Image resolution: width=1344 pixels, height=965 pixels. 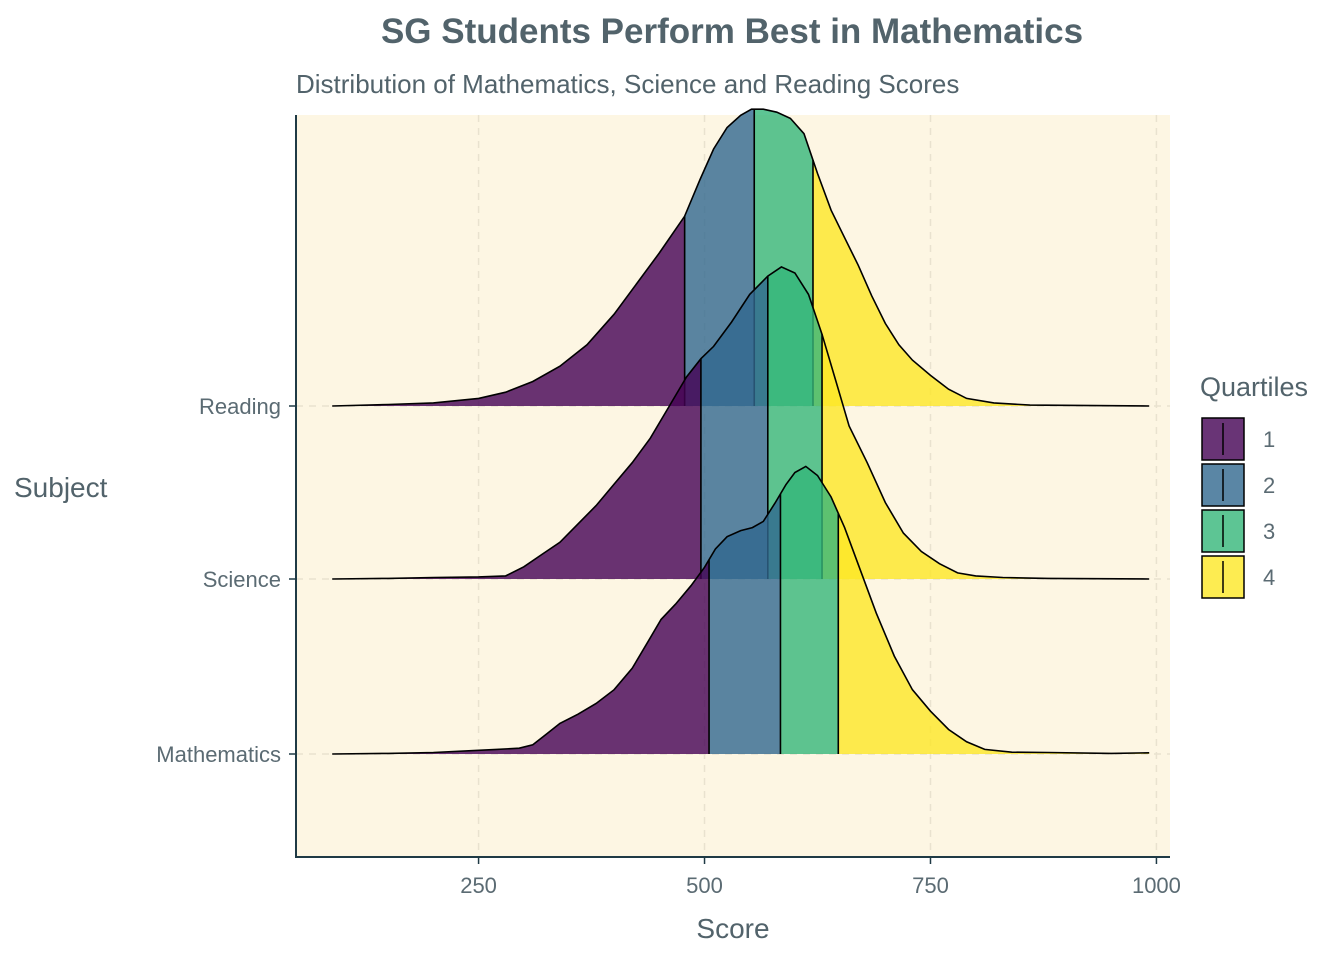 I want to click on x-axis-title: Score, so click(x=732, y=928).